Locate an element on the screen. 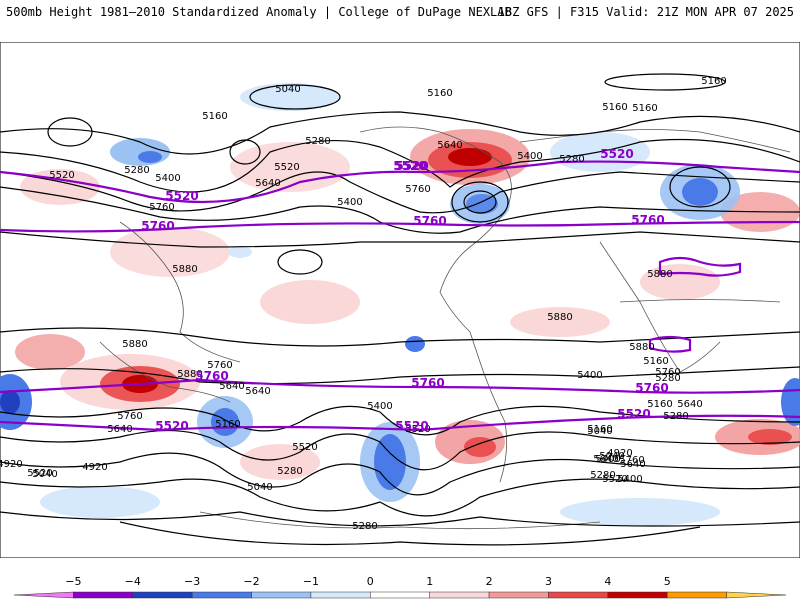 This screenshot has width=800, height=604. colorbar-segments is located at coordinates (400, 595).